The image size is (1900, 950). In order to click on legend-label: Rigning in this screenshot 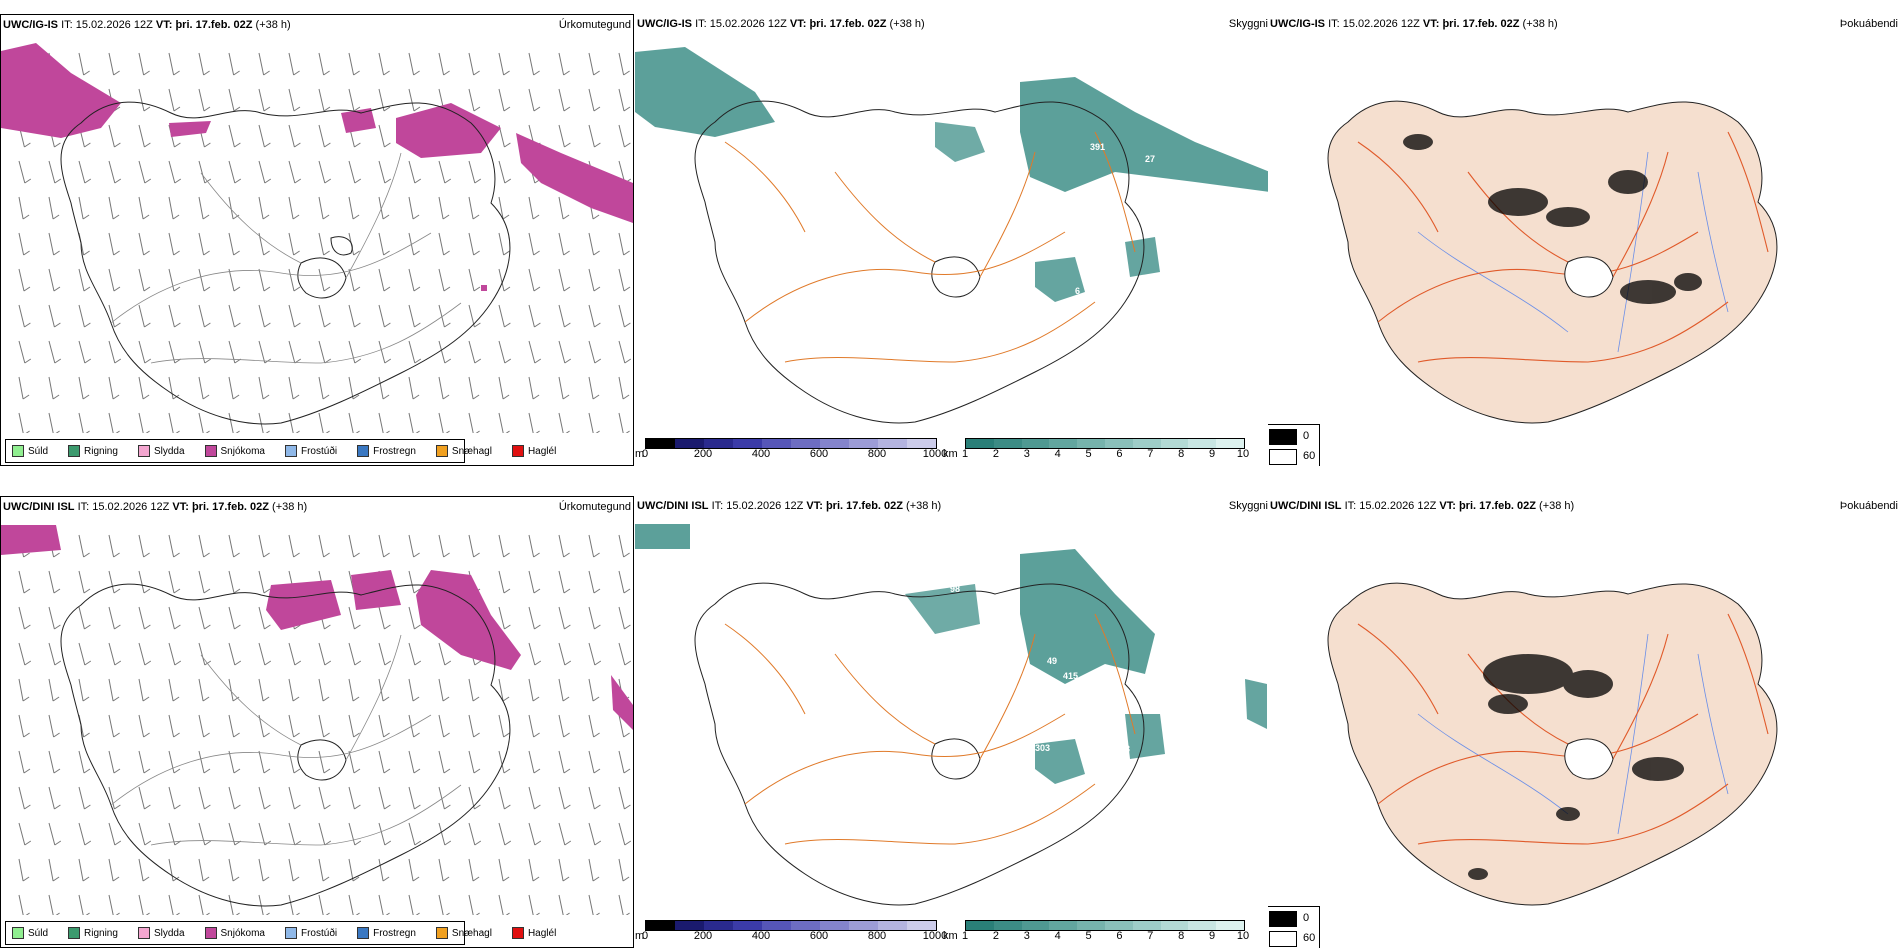, I will do `click(101, 451)`.